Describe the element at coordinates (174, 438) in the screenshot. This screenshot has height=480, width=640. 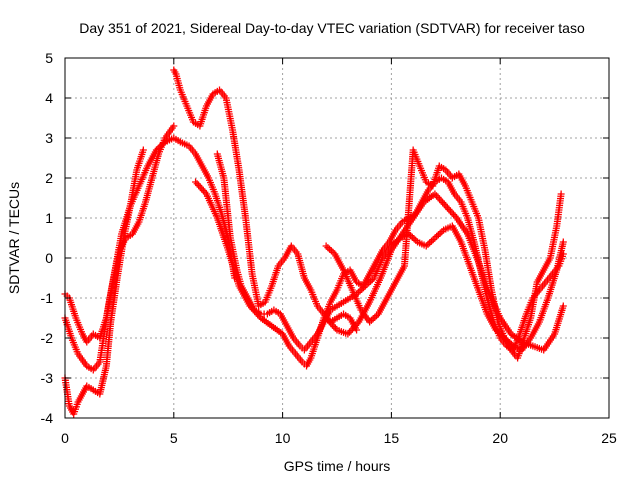
I see `x-tick-label: 5` at that location.